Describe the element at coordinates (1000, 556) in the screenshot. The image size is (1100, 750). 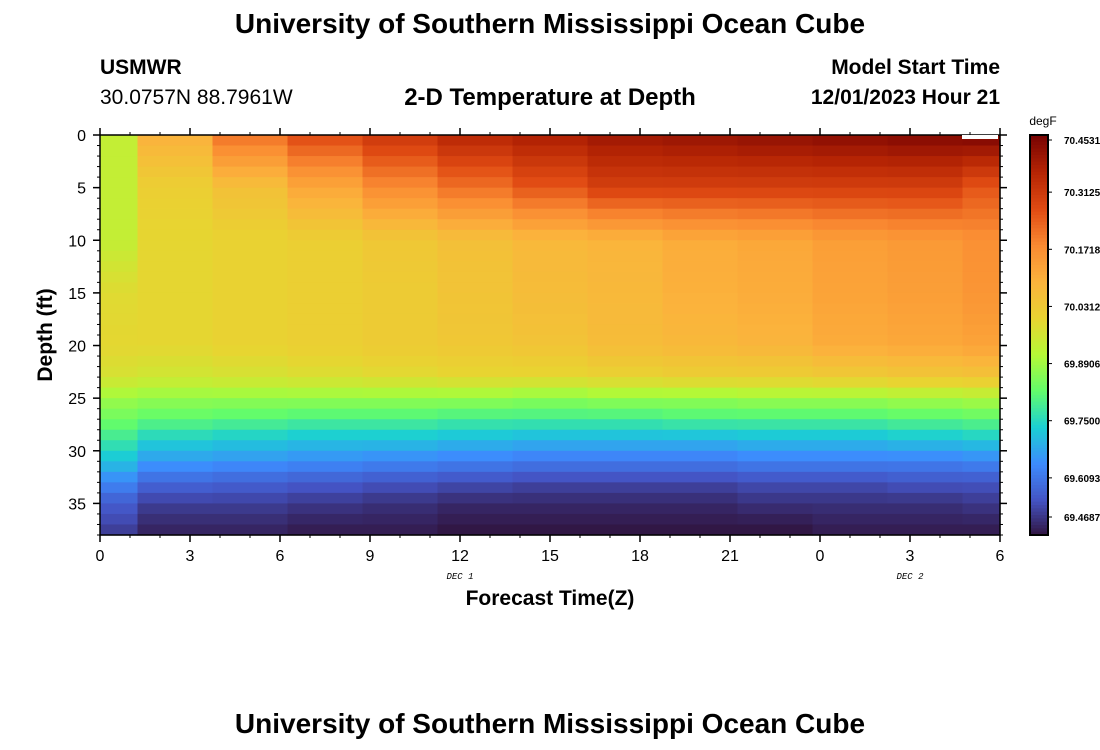
I see `x-tick-label: 6` at that location.